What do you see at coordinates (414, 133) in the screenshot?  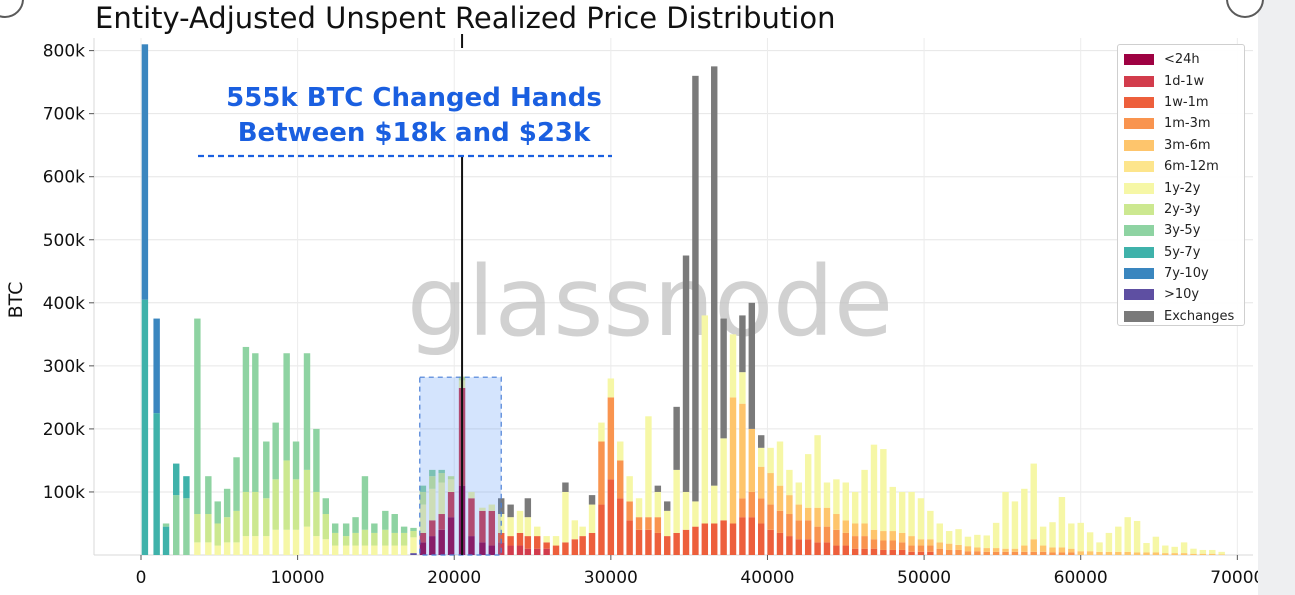 I see `annotation-text-line-1: Between $18k and $23k` at bounding box center [414, 133].